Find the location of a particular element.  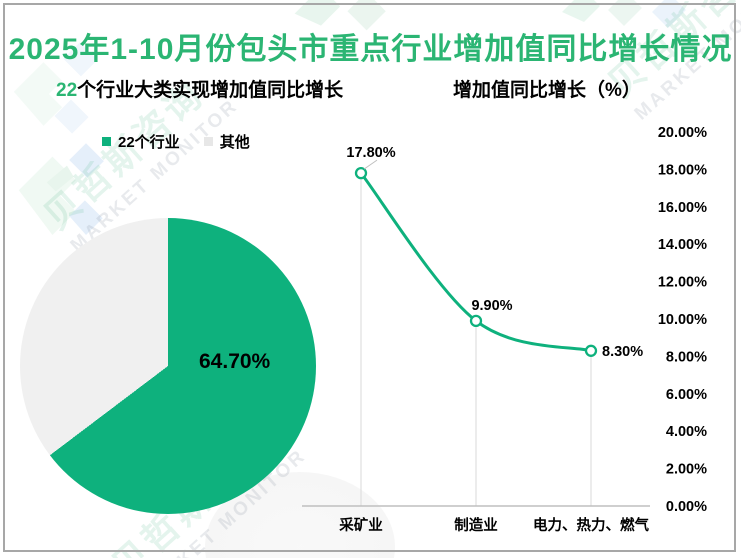

y-tick-label: 16.00% is located at coordinates (682, 208).